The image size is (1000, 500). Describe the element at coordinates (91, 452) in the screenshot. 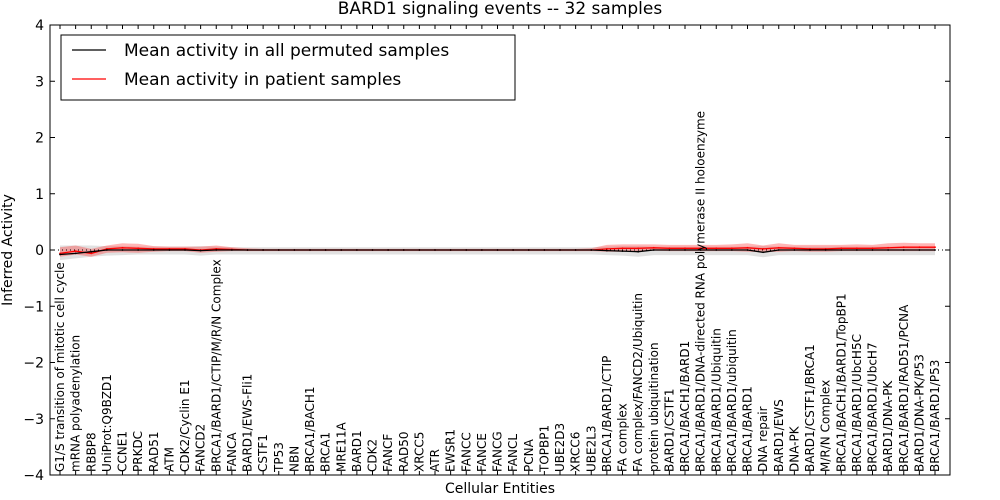

I see `x-tick-label: RBBP8` at that location.